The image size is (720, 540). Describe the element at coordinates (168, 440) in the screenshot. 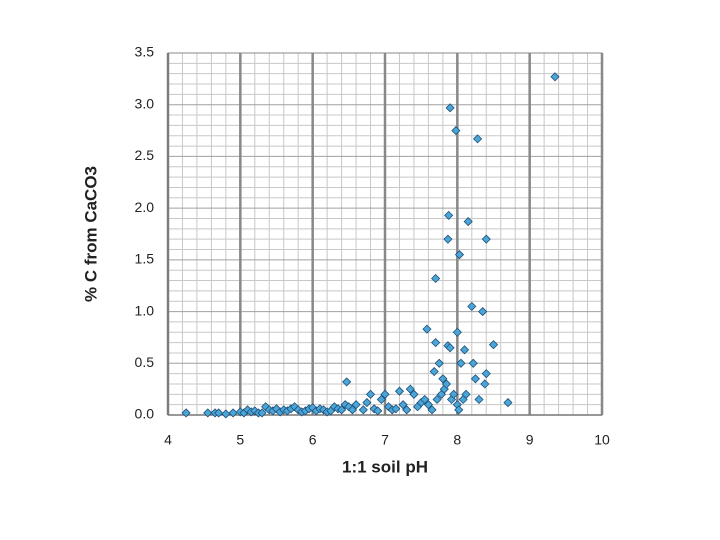

I see `x-tick-label: 4` at that location.